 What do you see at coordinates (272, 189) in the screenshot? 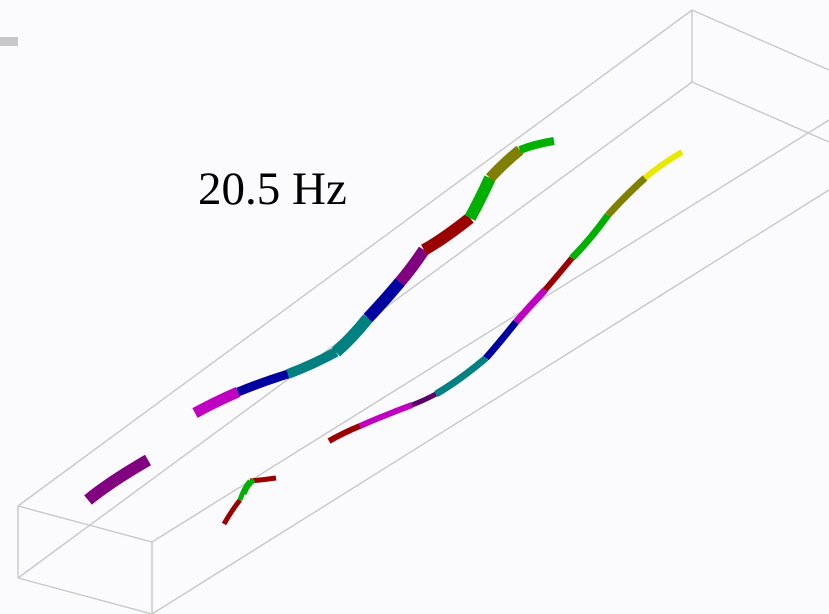
I see `frequency-label: 20.5 Hz` at bounding box center [272, 189].